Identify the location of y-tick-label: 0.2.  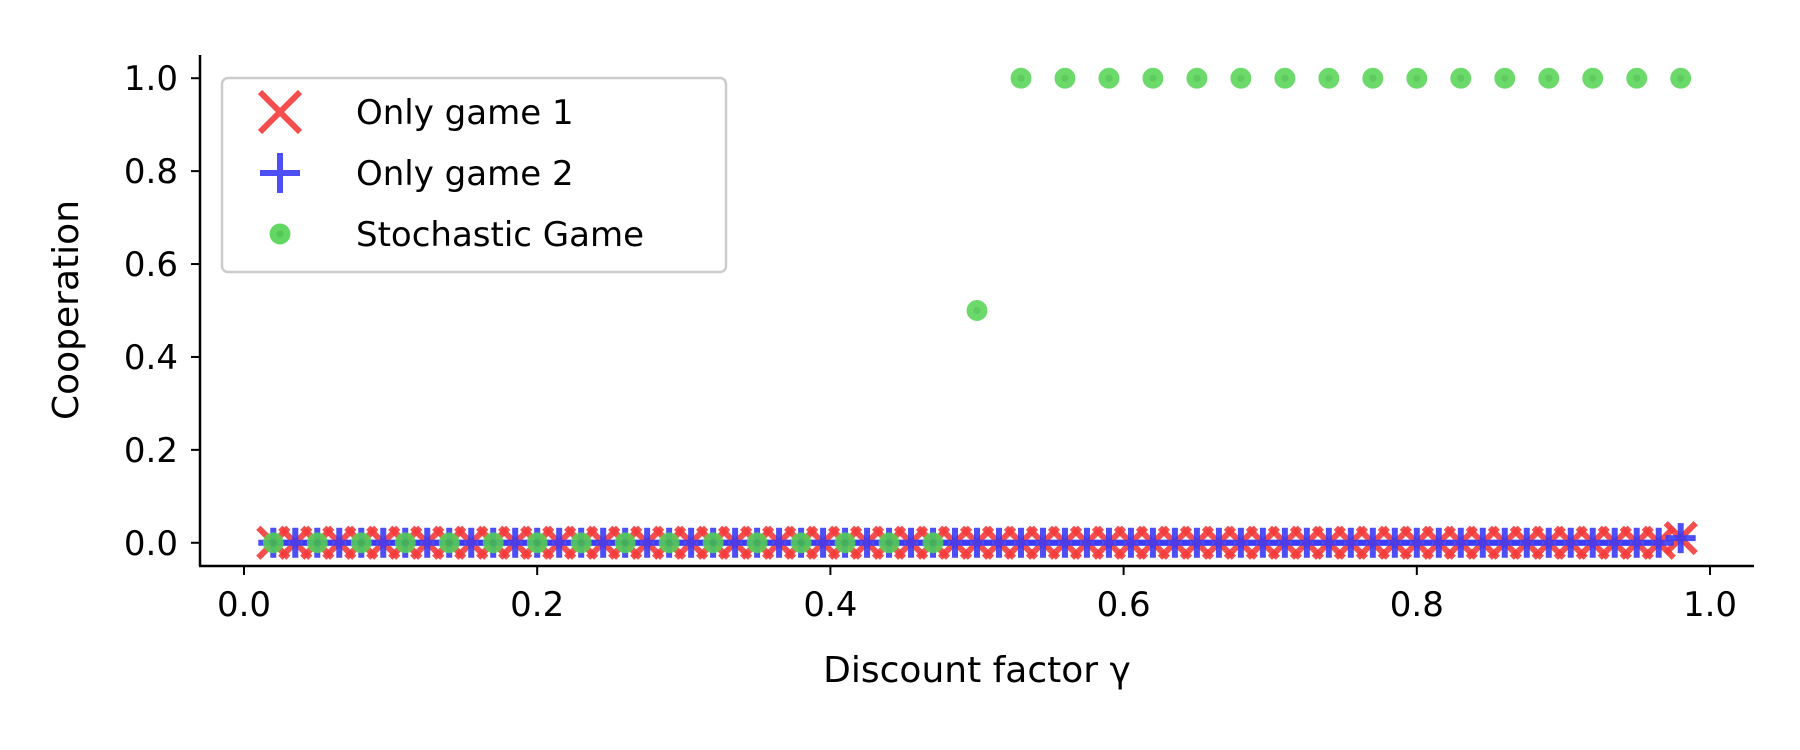
(151, 451).